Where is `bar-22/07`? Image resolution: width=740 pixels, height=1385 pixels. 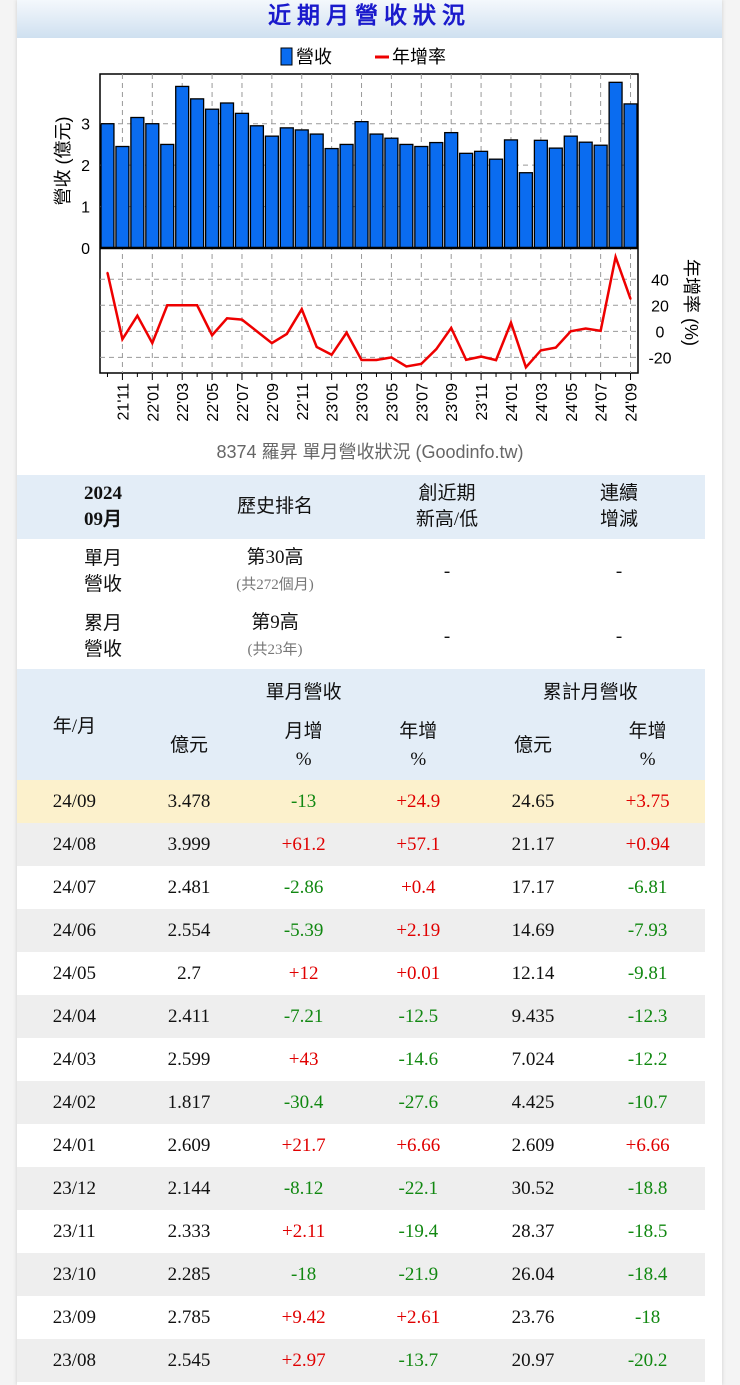
bar-22/07 is located at coordinates (242, 180).